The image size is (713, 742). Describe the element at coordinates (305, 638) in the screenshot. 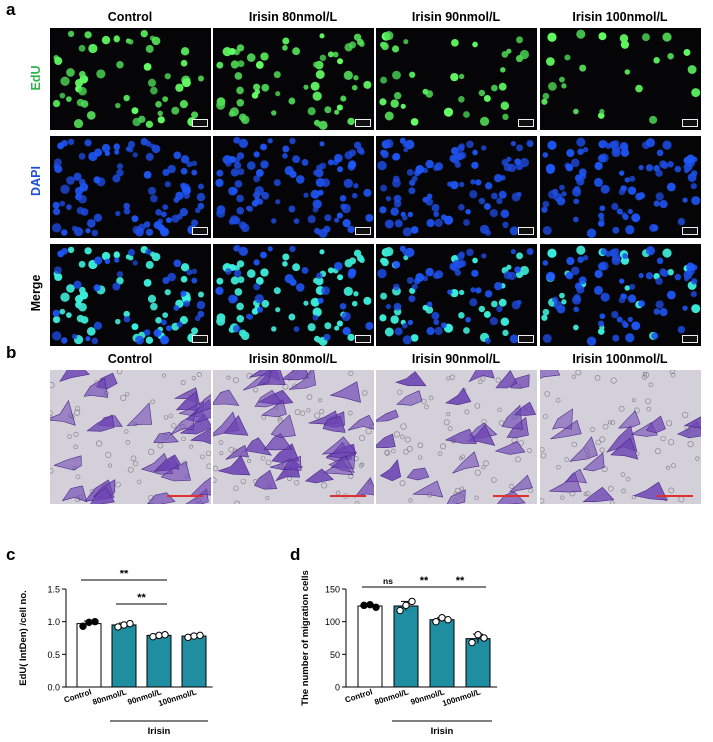

I see `y-axis-label: The number of migration cells` at that location.